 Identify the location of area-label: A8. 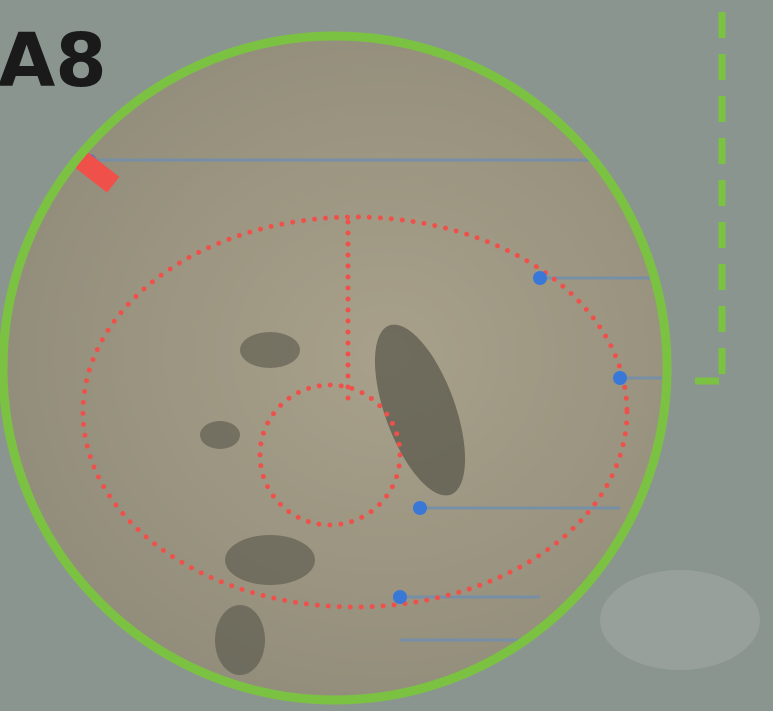
(53, 61).